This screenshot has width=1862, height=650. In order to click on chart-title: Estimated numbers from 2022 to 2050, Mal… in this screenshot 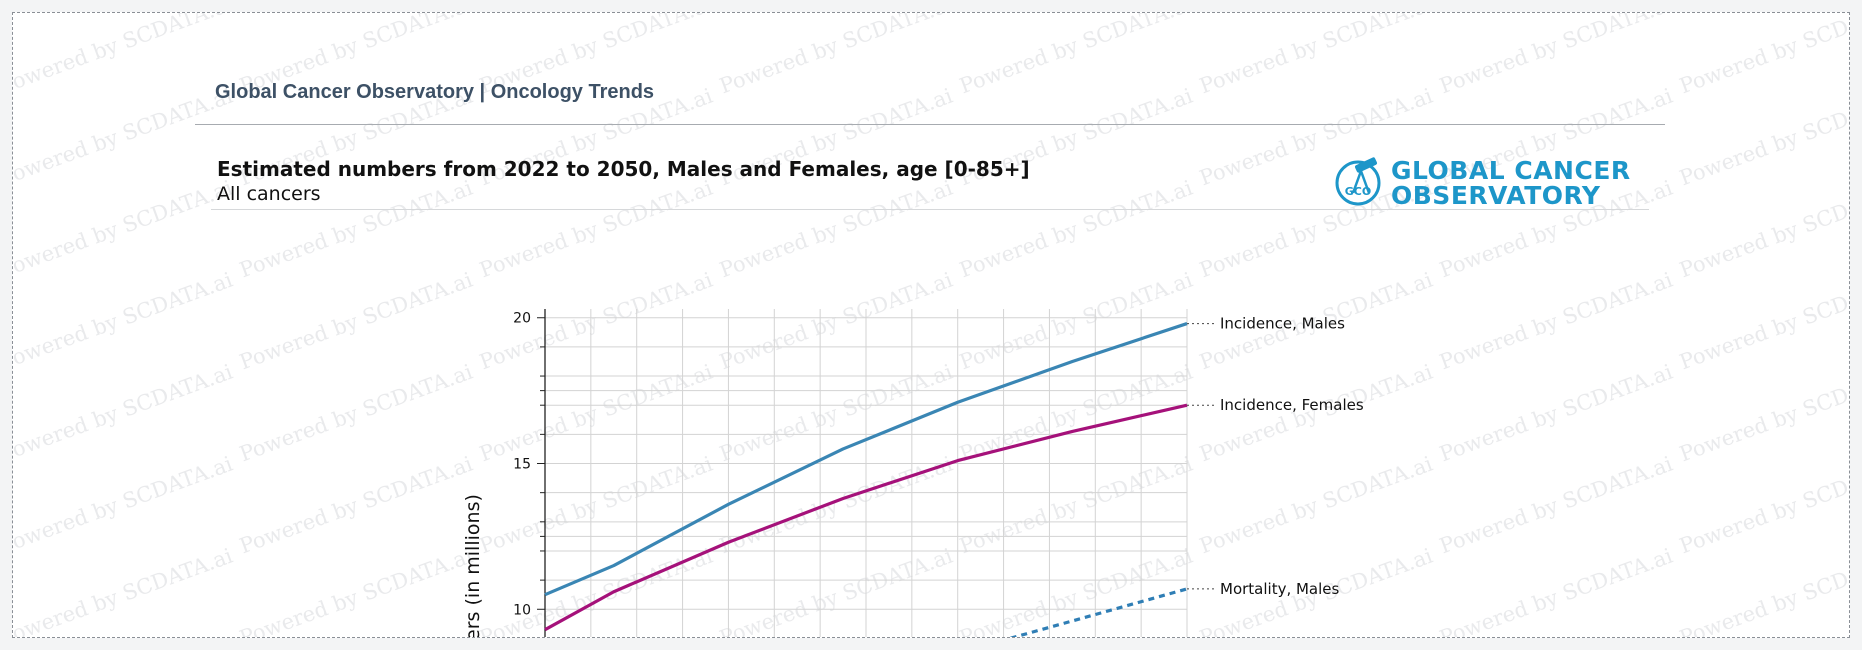, I will do `click(623, 169)`.